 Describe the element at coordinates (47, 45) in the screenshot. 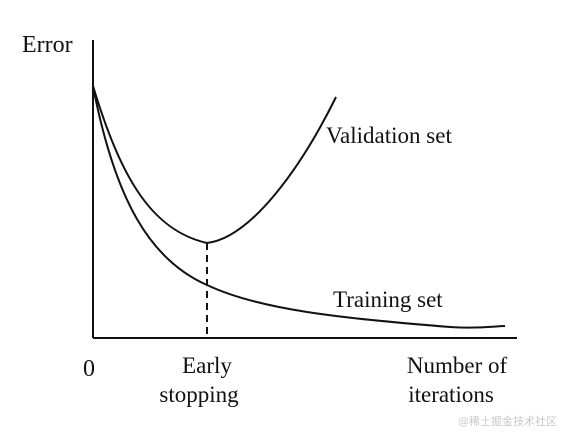

I see `y-axis-label: Error` at that location.